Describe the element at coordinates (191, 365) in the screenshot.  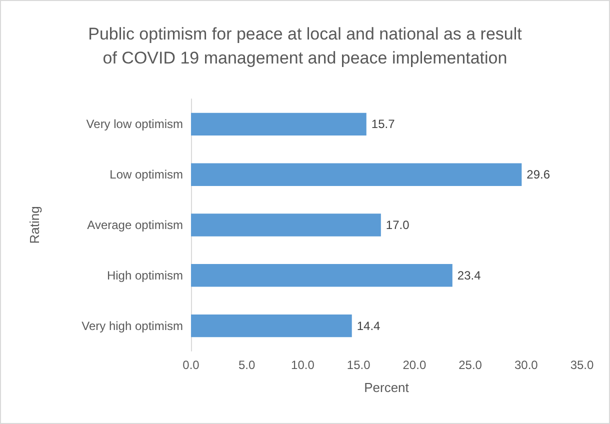
I see `x-tick-label: 0.0` at that location.